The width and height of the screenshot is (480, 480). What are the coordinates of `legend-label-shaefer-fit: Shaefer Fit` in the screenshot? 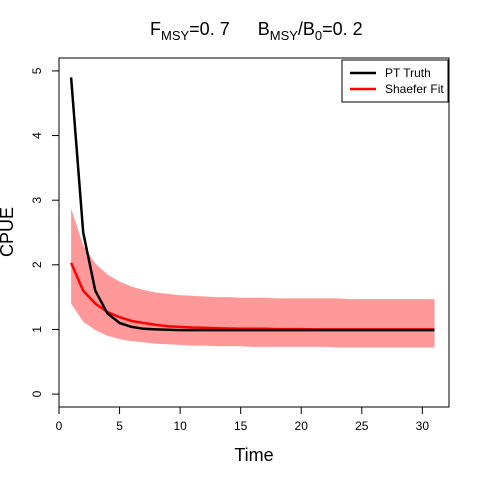 It's located at (414, 89).